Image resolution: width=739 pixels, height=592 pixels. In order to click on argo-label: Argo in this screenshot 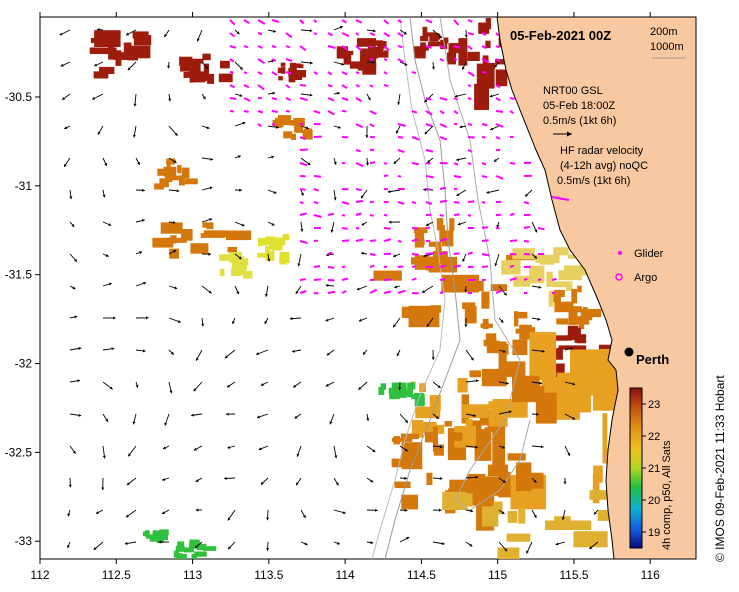, I will do `click(645, 278)`.